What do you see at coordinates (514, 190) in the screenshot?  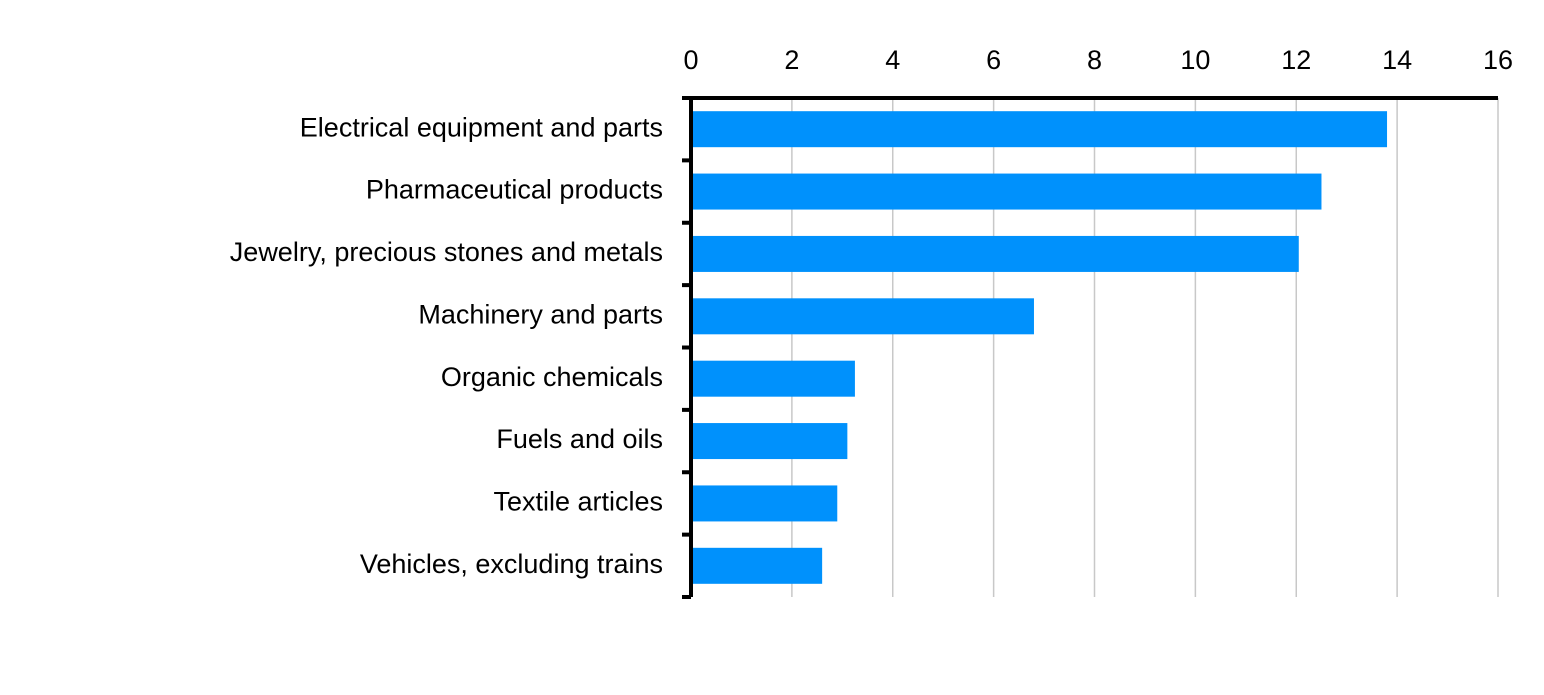 I see `y-tick-label: Pharmaceutical products` at bounding box center [514, 190].